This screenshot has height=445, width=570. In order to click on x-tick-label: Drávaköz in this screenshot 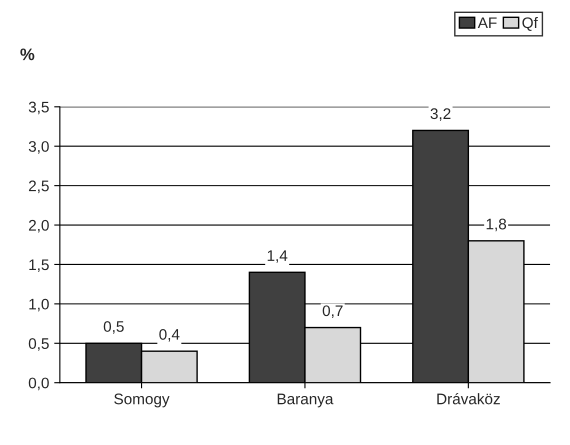, I will do `click(468, 398)`.